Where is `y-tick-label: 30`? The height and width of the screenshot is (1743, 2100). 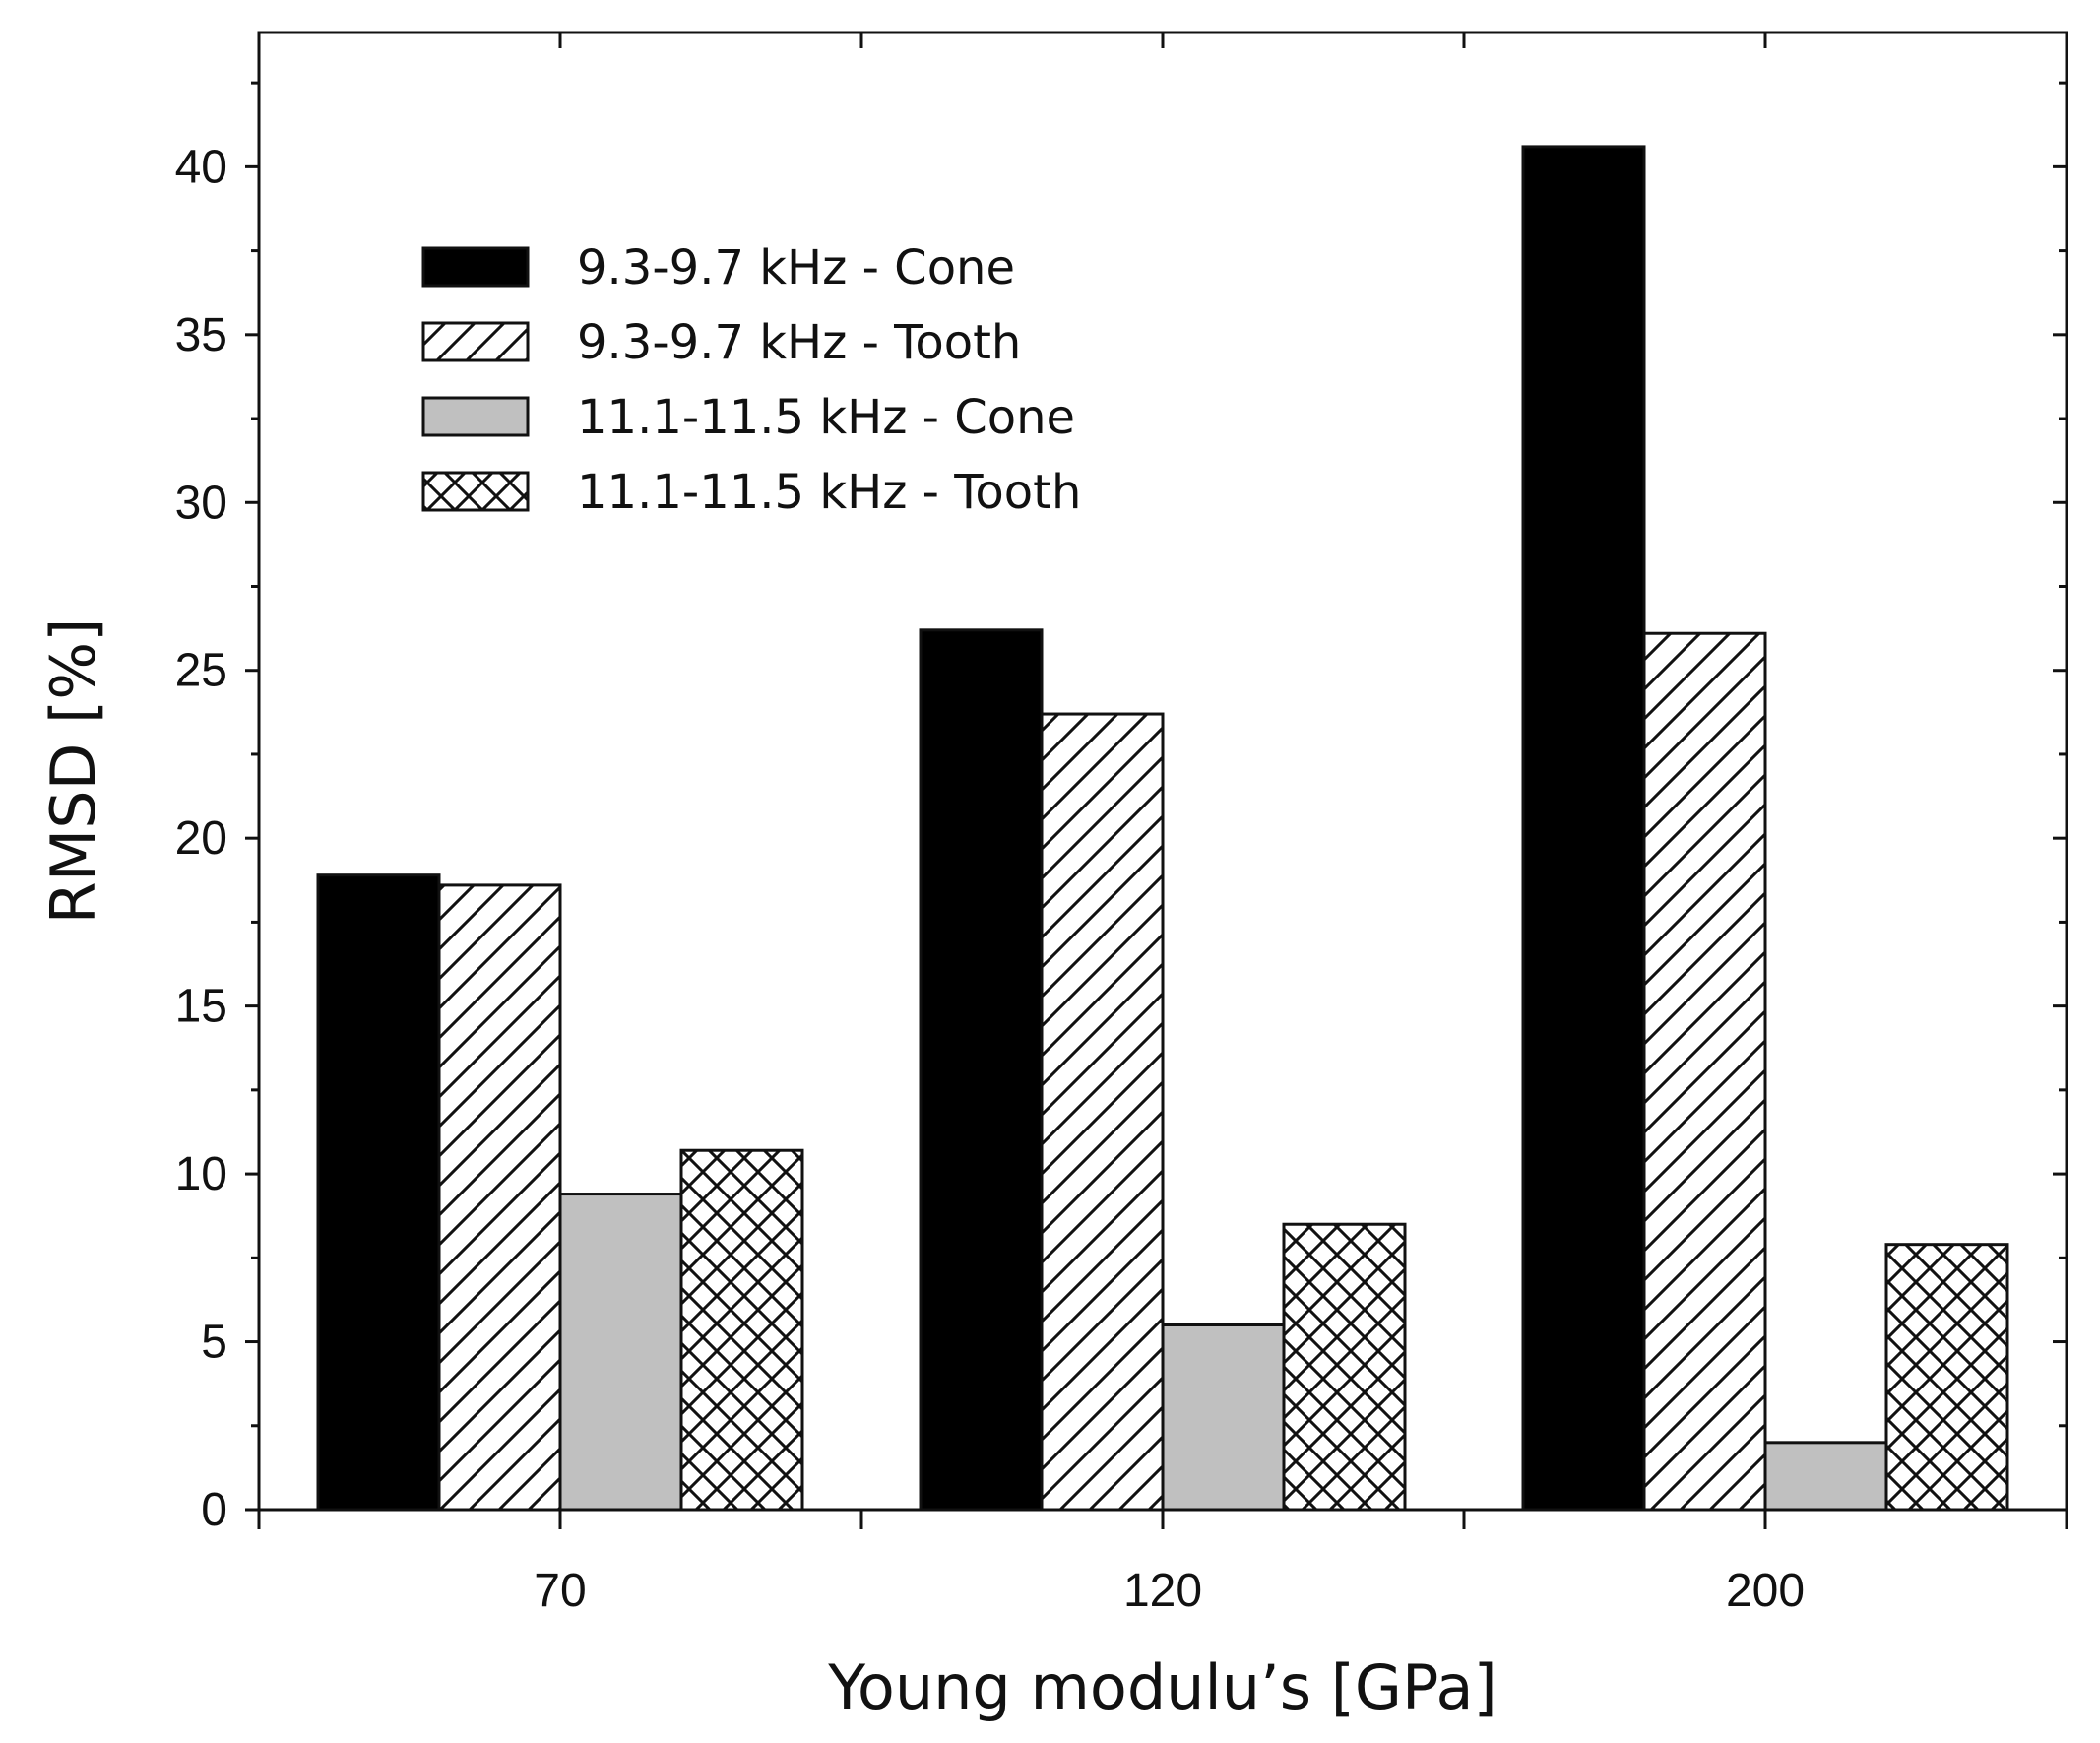 y-tick-label: 30 is located at coordinates (201, 503).